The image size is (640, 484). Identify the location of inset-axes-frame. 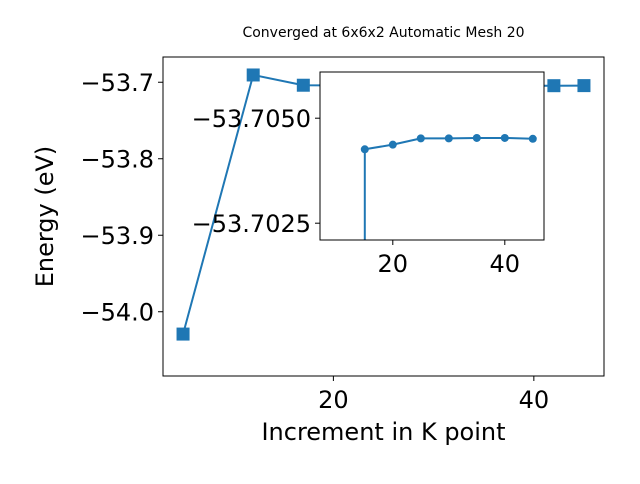
(432, 156).